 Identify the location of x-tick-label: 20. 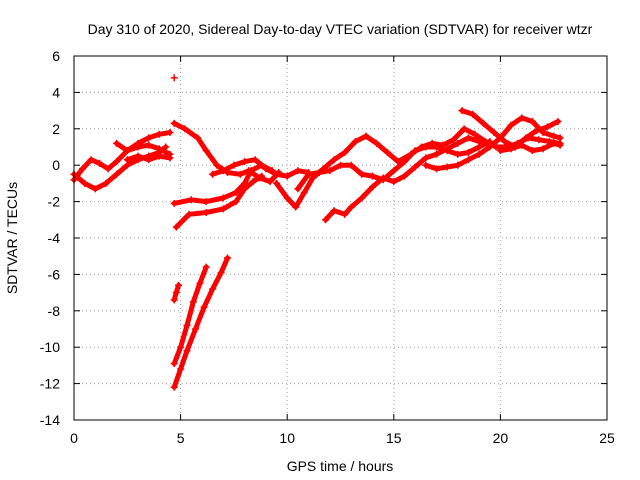
(501, 438).